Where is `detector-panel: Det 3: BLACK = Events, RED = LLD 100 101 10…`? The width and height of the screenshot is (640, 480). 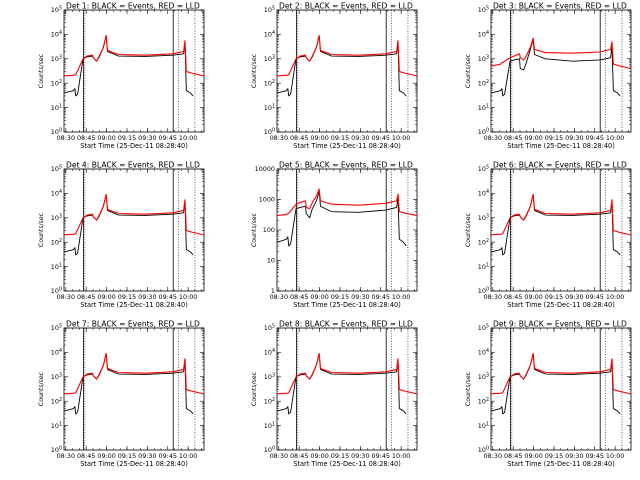
detector-panel: Det 3: BLACK = Events, RED = LLD 100 101 10… is located at coordinates (548, 76).